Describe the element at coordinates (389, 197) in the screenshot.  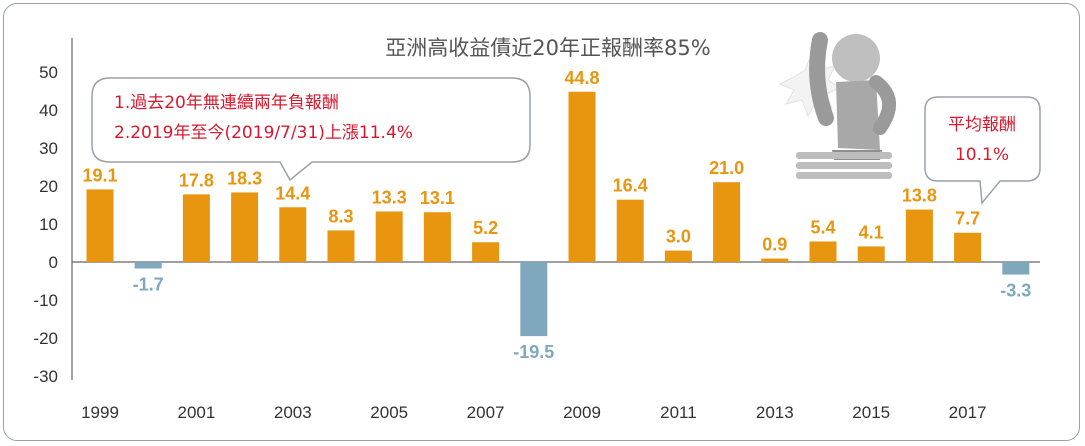
I see `value-label-2005: 13.3` at that location.